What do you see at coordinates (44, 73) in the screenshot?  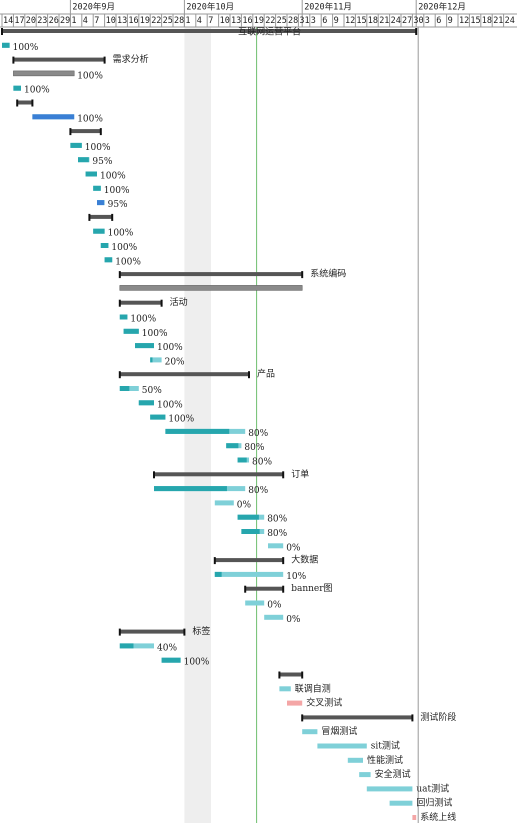 I see `group-bar` at bounding box center [44, 73].